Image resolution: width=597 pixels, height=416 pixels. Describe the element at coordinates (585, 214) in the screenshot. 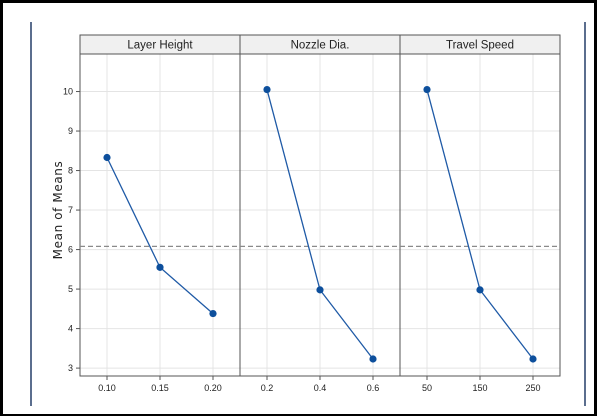

I see `right-divider` at that location.